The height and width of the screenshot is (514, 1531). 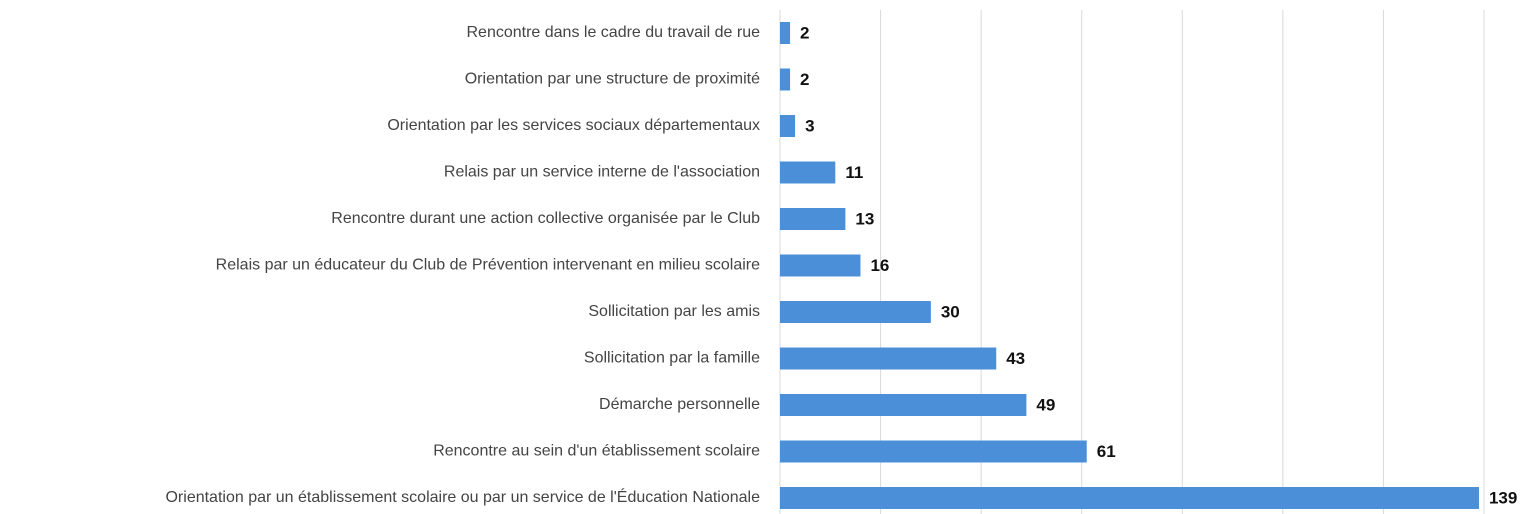 What do you see at coordinates (679, 404) in the screenshot?
I see `category-label: Démarche personnelle` at bounding box center [679, 404].